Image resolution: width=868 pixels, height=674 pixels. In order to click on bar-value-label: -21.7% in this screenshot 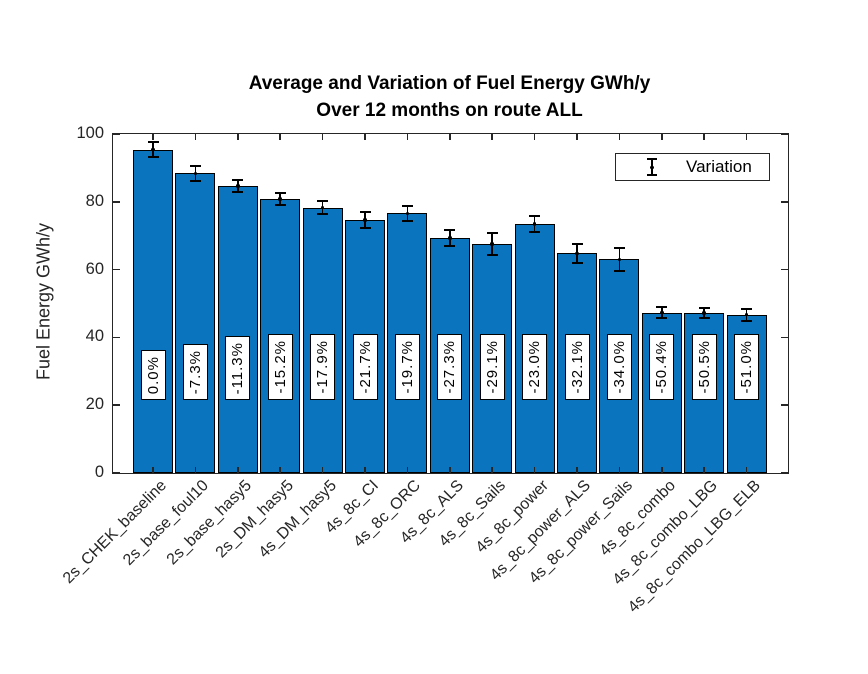, I will do `click(365, 367)`.